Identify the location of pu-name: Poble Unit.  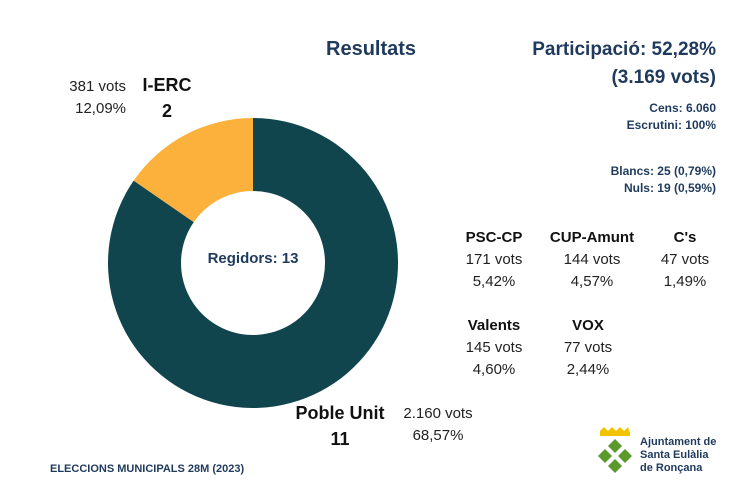
(340, 413).